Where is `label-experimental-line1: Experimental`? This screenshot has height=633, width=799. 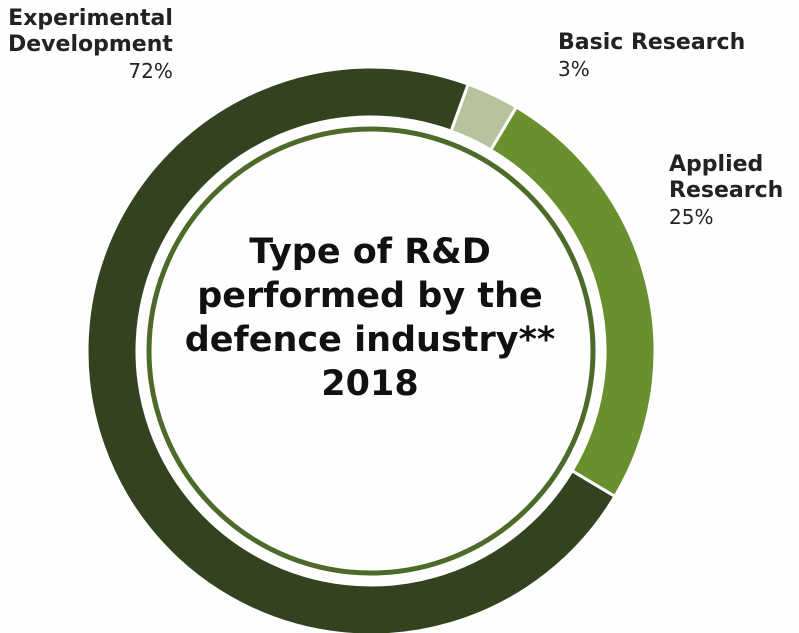 label-experimental-line1: Experimental is located at coordinates (90, 18).